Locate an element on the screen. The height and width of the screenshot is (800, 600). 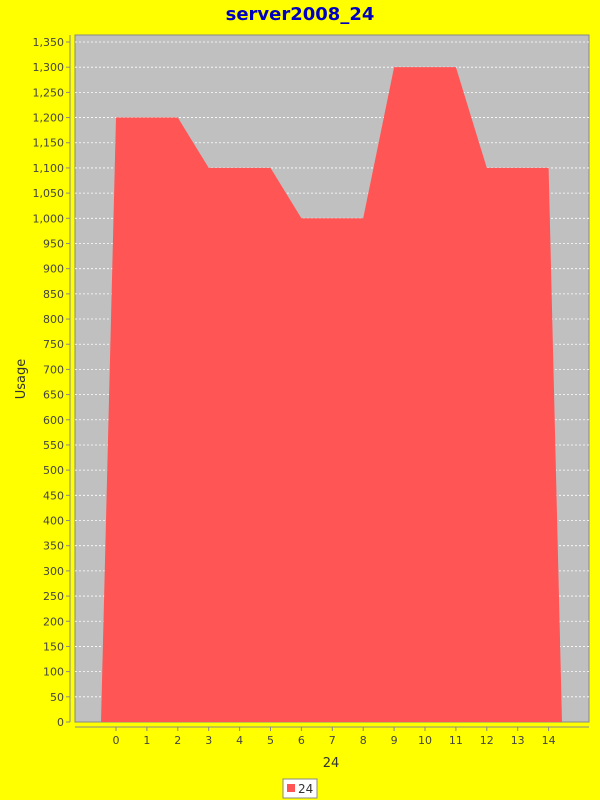
x-tick-label: 12 is located at coordinates (487, 740).